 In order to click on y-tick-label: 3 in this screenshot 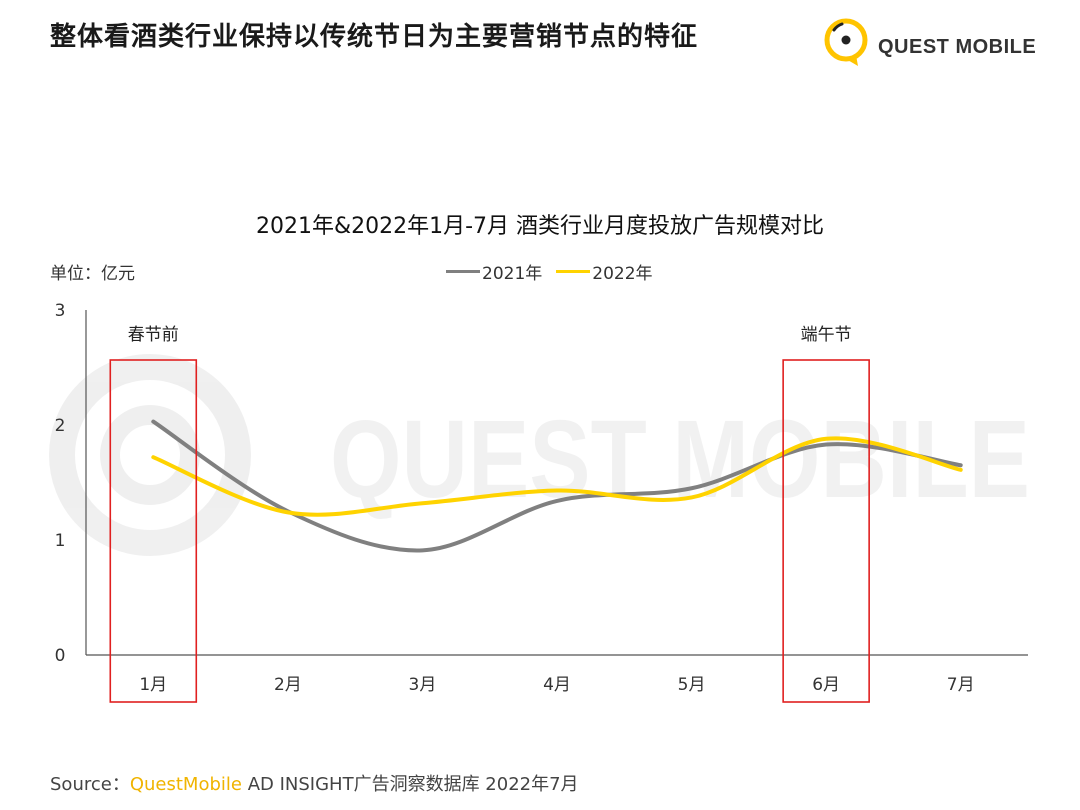, I will do `click(60, 311)`.